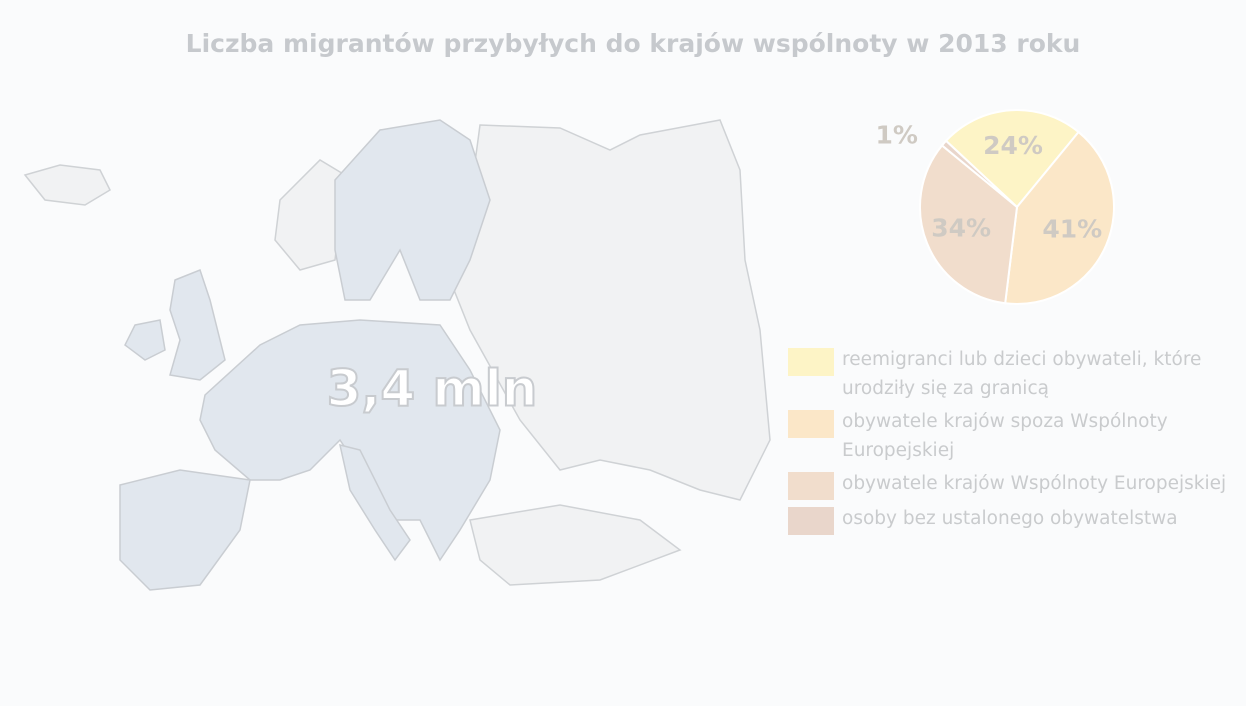 The height and width of the screenshot is (706, 1246). I want to click on legend-label: osoby bez ustalonego obywatelstwa, so click(1010, 518).